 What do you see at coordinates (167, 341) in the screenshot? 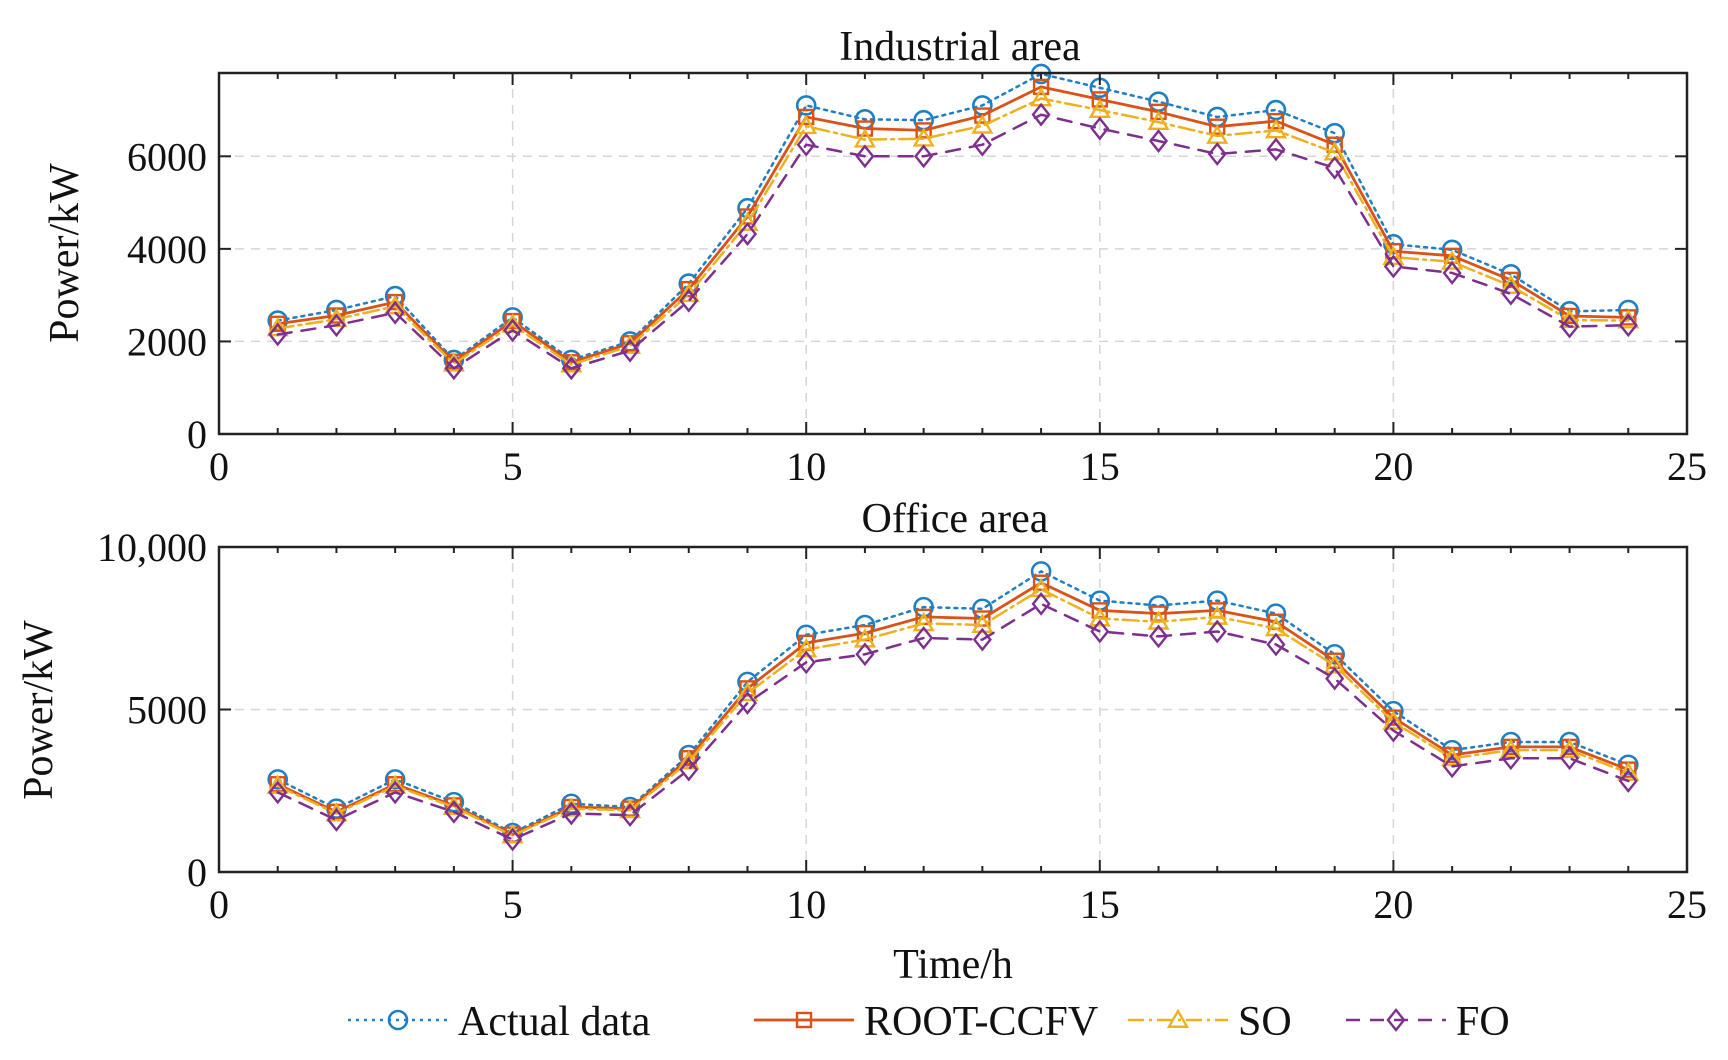
I see `y-tick-label: 2000` at bounding box center [167, 341].